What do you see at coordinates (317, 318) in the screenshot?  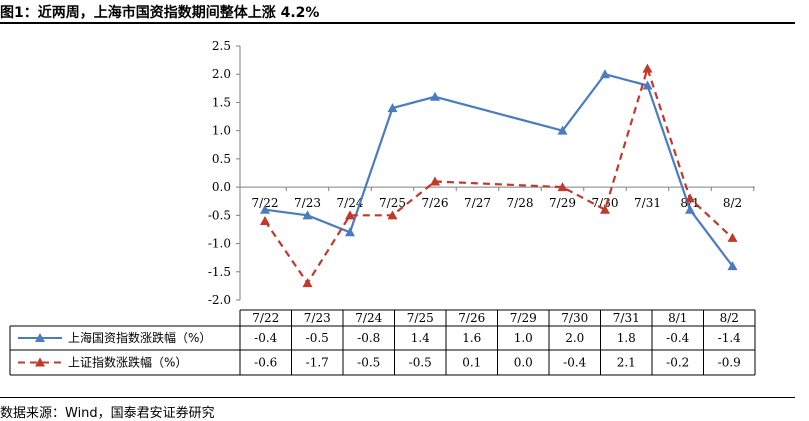 I see `table-header-cell: 7/23` at bounding box center [317, 318].